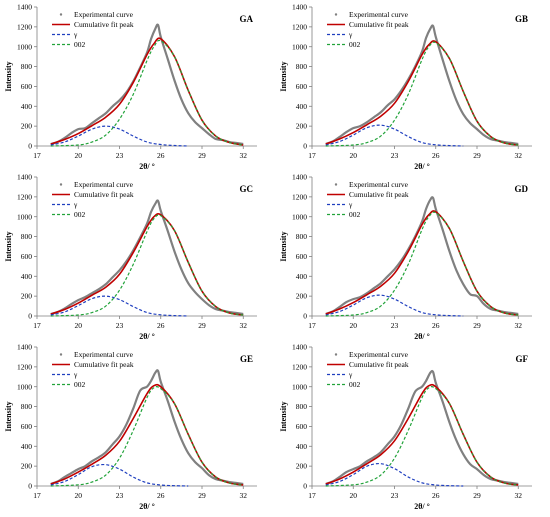 The image size is (550, 517). I want to click on y-tick-label: 1200, so click(24, 196).